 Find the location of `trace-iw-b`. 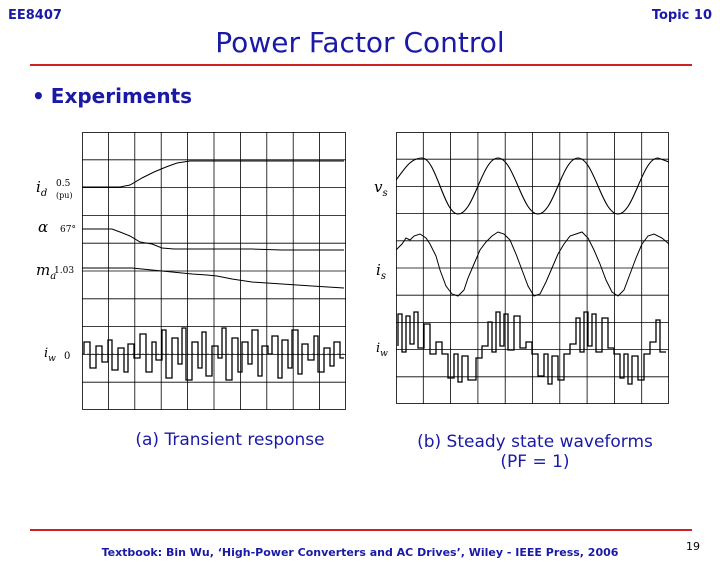

trace-iw-b is located at coordinates (531, 348).